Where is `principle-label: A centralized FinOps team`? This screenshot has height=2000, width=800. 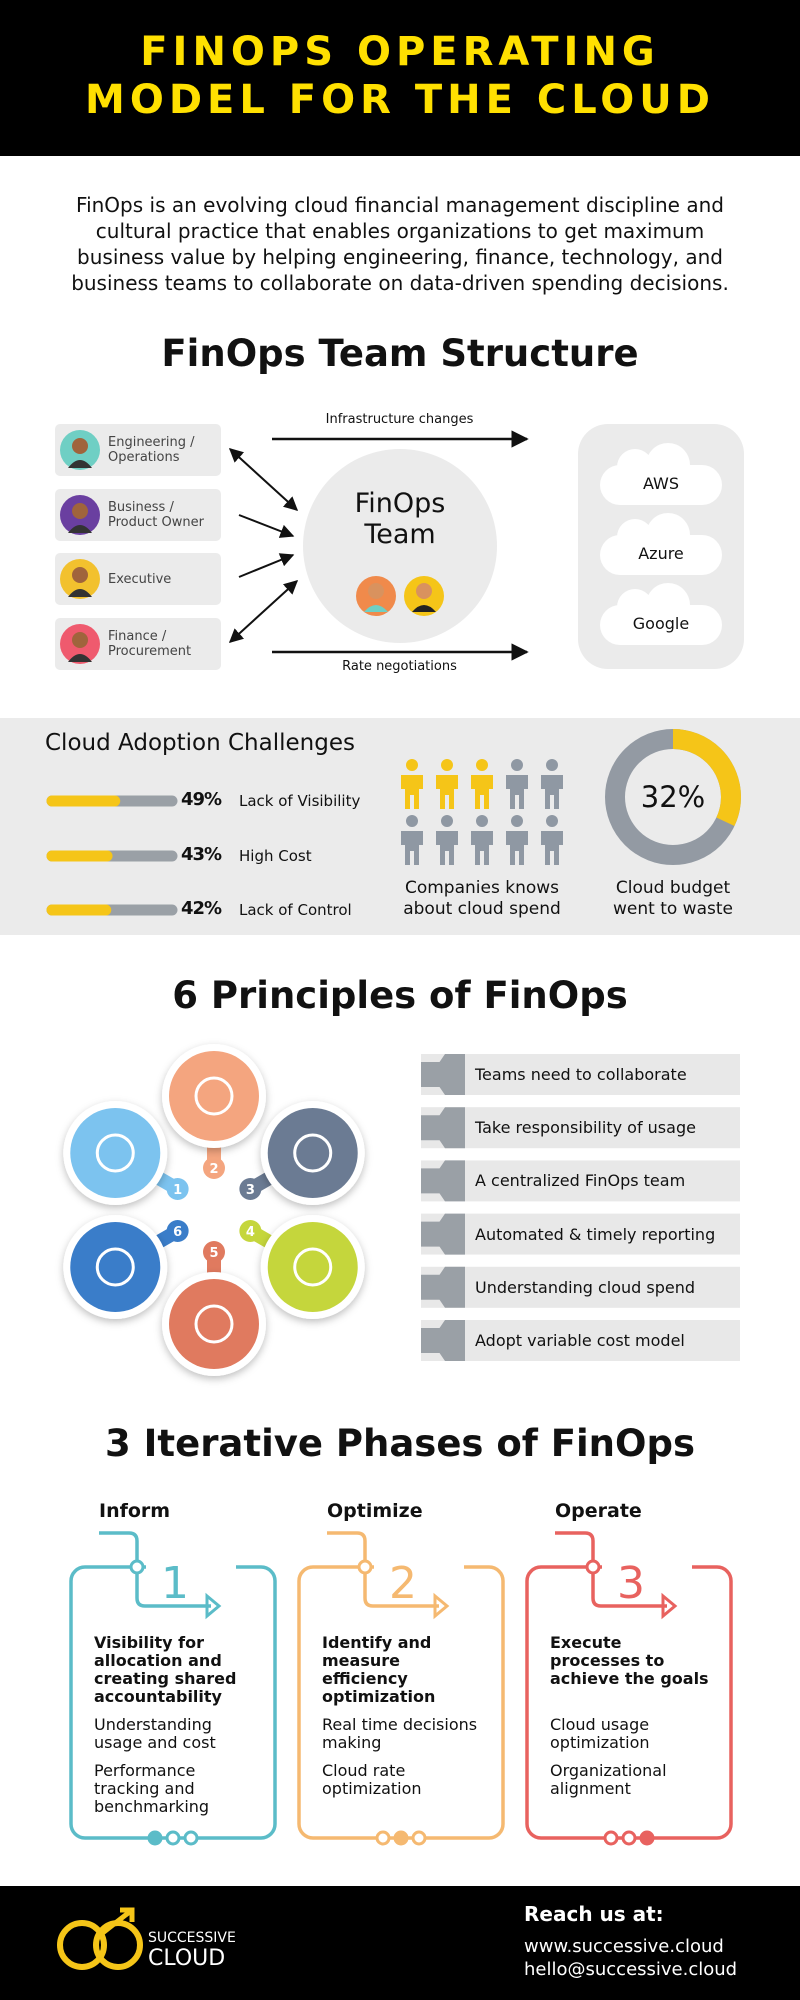 principle-label: A centralized FinOps team is located at coordinates (580, 1181).